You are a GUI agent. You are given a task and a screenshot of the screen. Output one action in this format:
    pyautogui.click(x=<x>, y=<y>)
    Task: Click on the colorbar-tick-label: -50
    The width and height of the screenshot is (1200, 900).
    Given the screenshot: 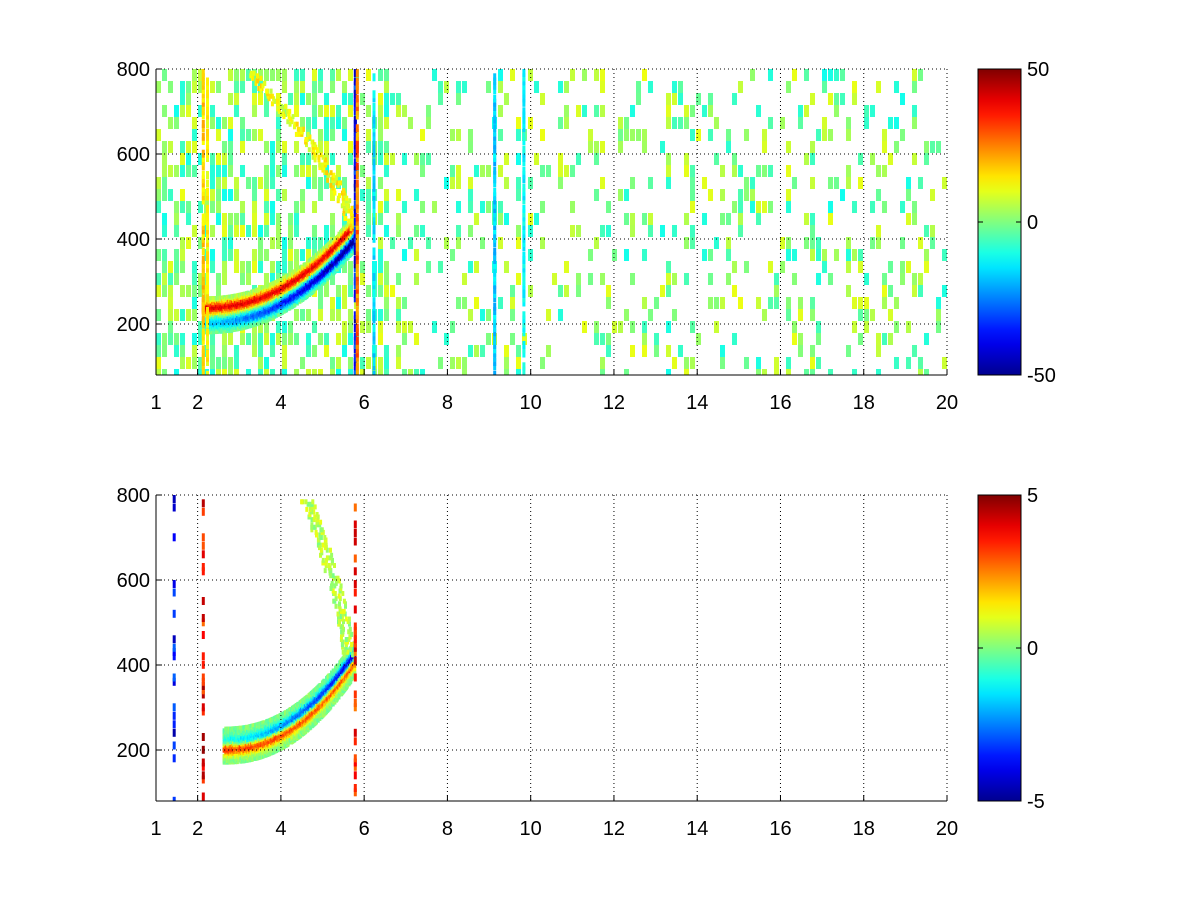 What is the action you would take?
    pyautogui.click(x=1041, y=376)
    